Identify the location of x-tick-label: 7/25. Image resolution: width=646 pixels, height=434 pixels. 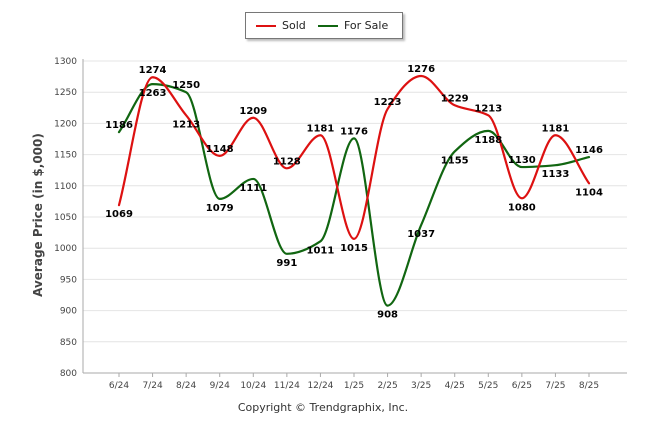
(555, 386).